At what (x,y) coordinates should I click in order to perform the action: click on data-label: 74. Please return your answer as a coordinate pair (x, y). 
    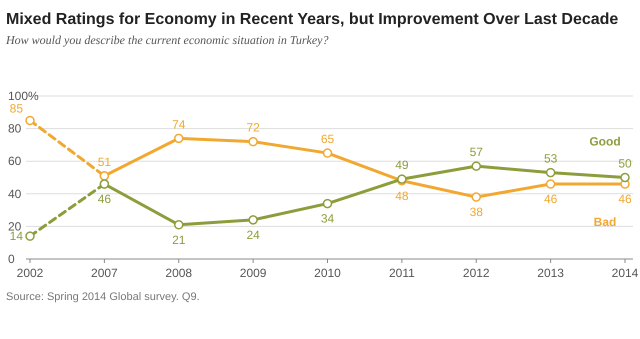
    Looking at the image, I should click on (179, 124).